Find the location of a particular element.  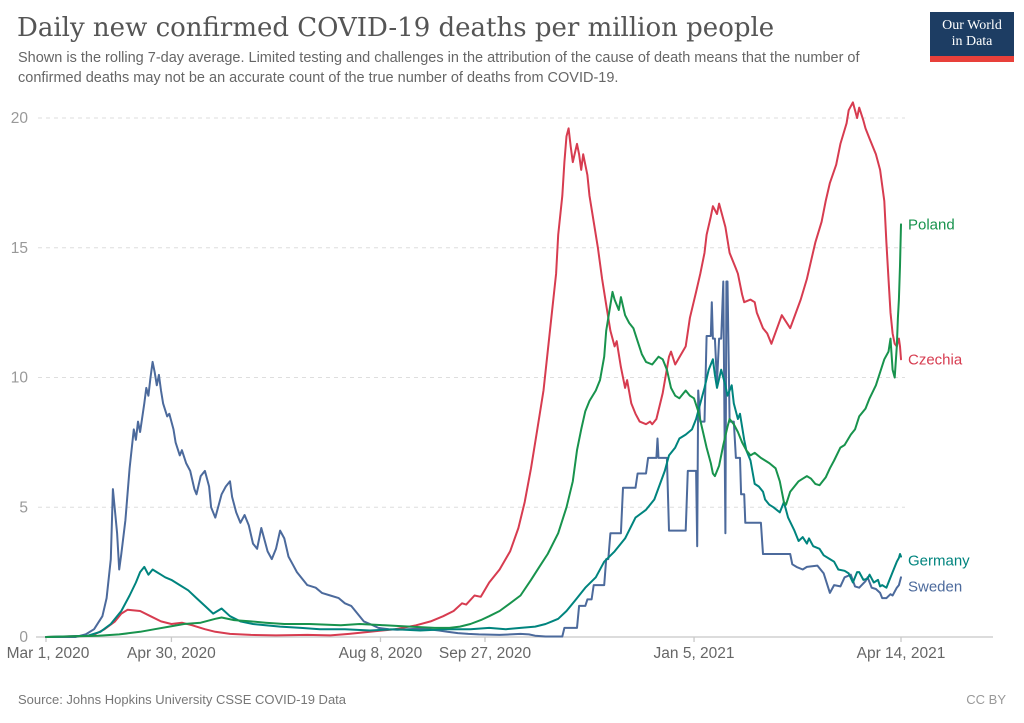

license-link: CC BY is located at coordinates (986, 699).